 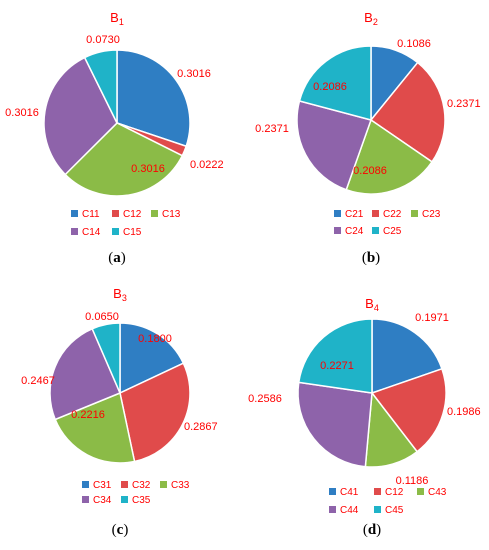 What do you see at coordinates (371, 258) in the screenshot?
I see `caption-letter: b` at bounding box center [371, 258].